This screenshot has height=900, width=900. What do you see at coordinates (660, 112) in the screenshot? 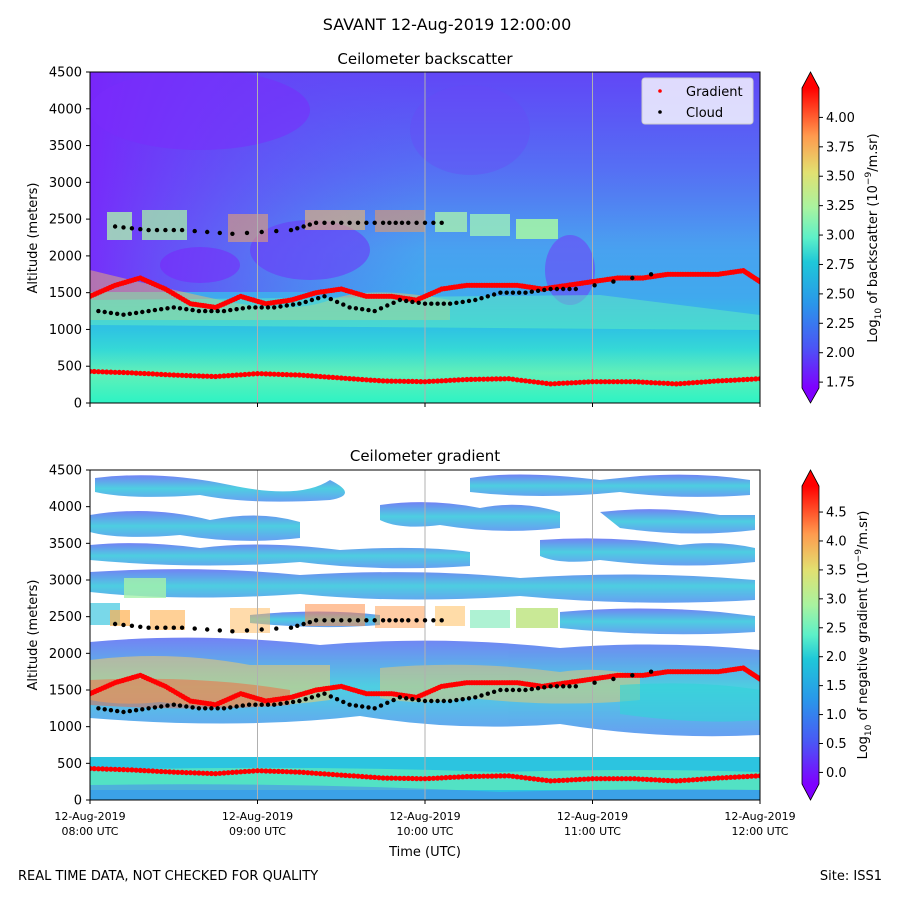
I see `legend-cloud-marker` at bounding box center [660, 112].